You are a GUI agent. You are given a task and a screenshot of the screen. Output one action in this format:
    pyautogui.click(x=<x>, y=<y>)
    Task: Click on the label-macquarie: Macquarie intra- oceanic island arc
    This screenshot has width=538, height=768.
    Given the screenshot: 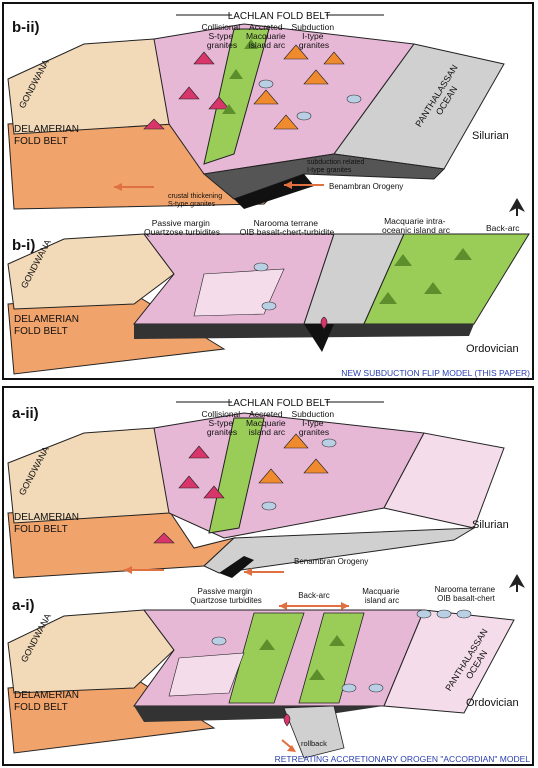 What is the action you would take?
    pyautogui.click(x=416, y=225)
    